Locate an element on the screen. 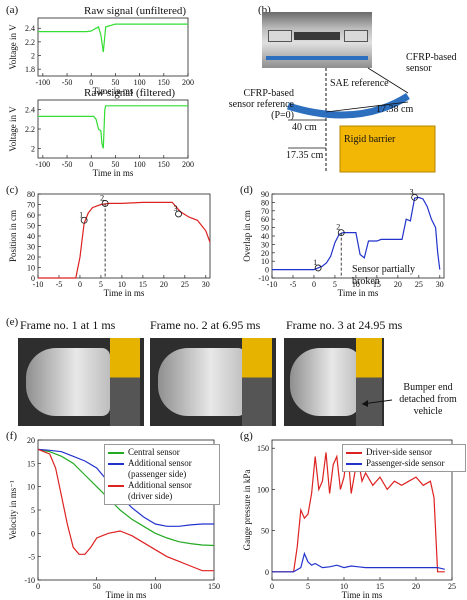  chart-d-ytick-label: 50 is located at coordinates (265, 228).